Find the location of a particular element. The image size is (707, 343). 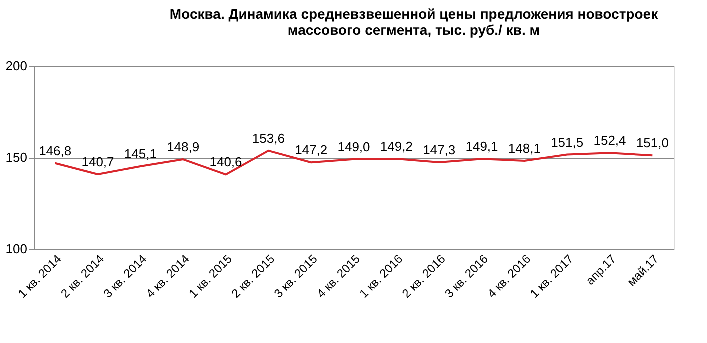

data-label: 149,2 is located at coordinates (396, 146).